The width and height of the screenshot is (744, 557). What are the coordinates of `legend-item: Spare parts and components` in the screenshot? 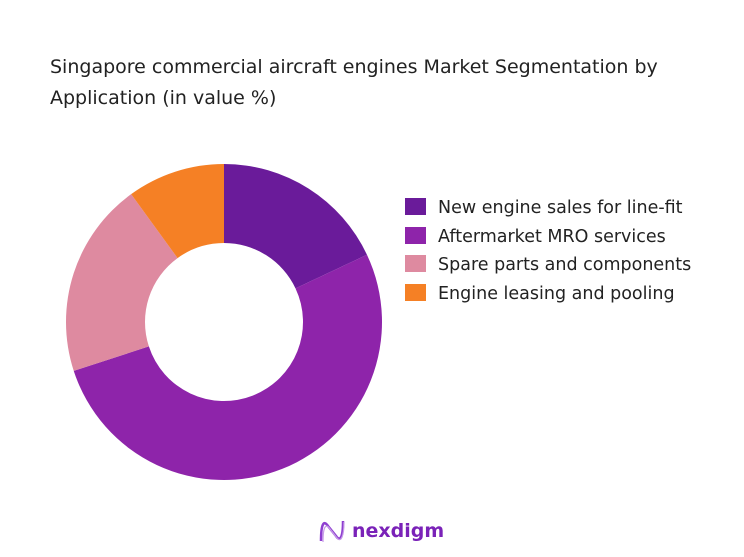 It's located at (565, 265).